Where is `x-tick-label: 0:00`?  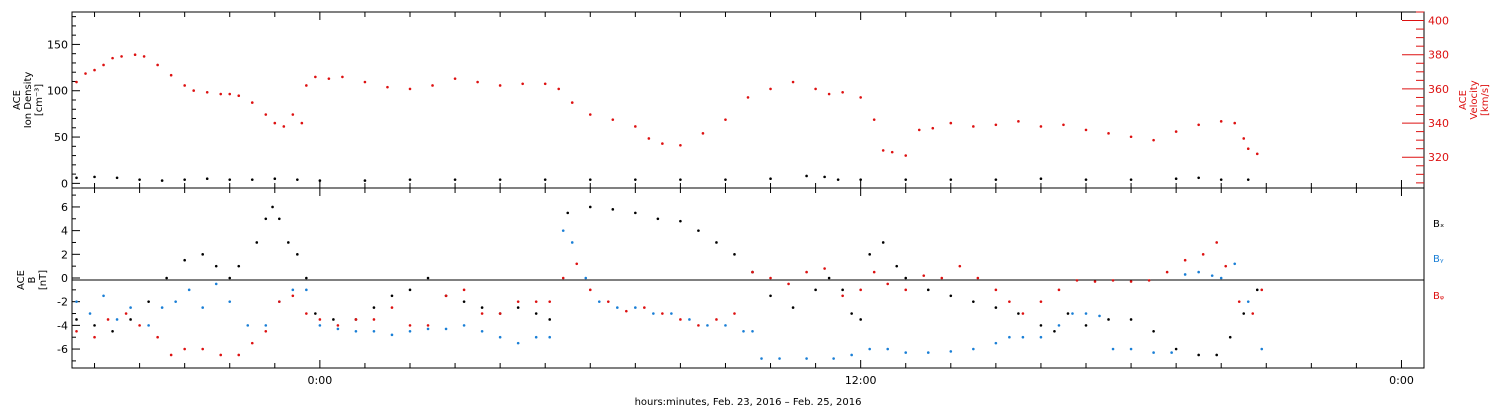 x-tick-label: 0:00 is located at coordinates (320, 380).